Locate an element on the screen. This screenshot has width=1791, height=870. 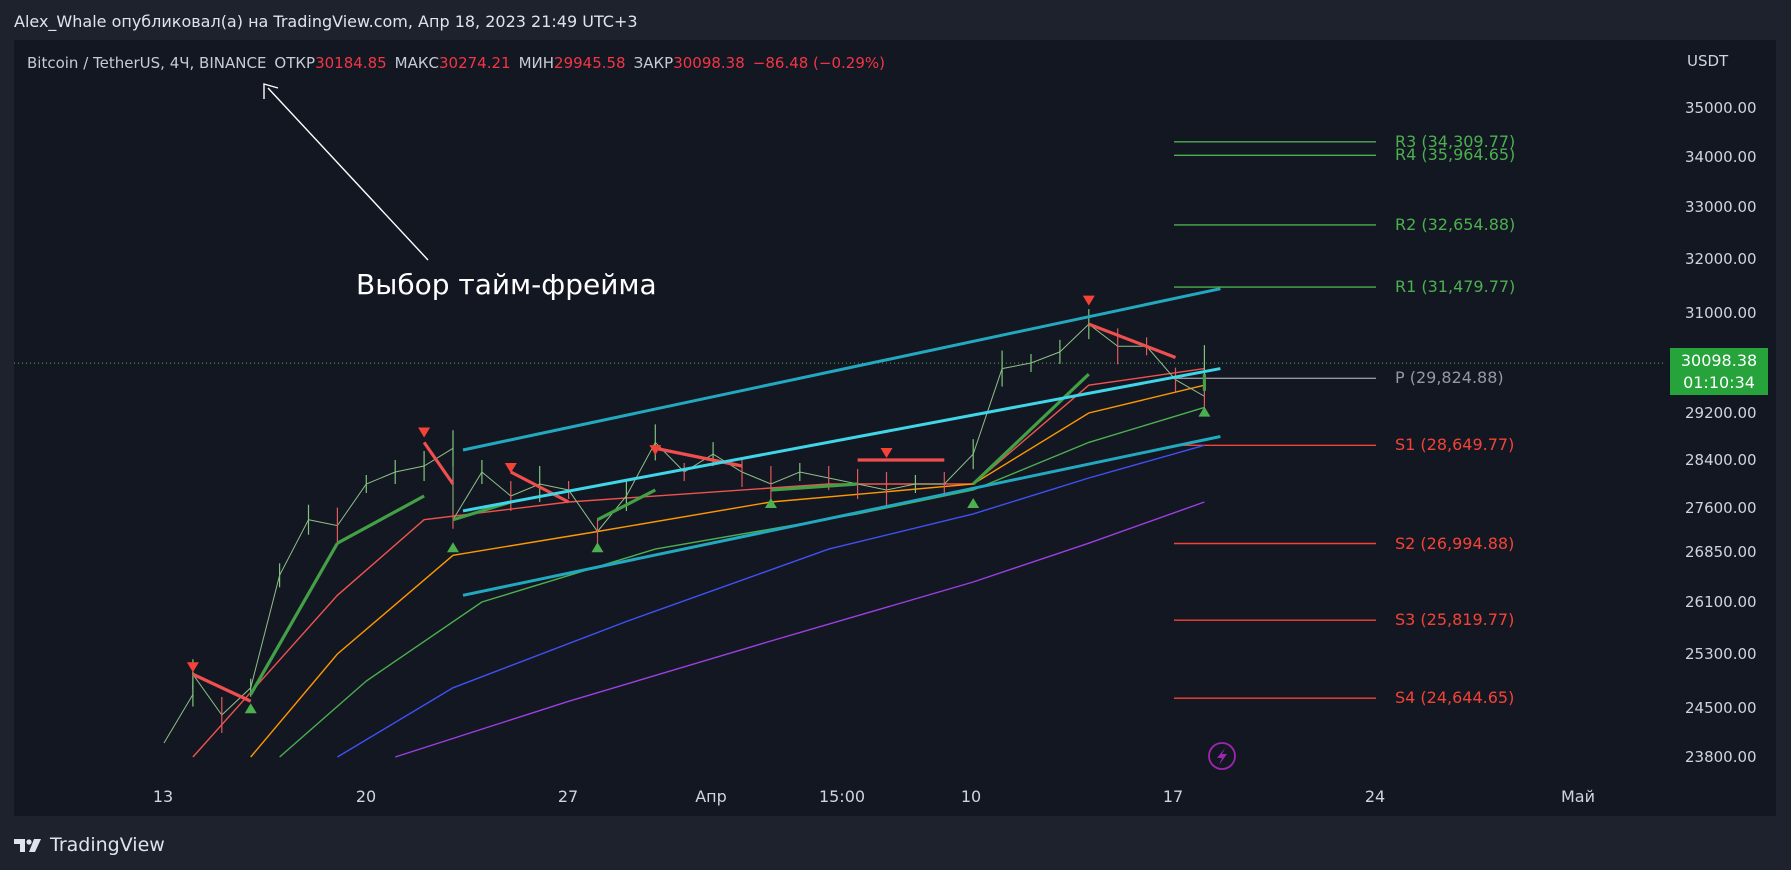
x-axis-tick: 20 is located at coordinates (366, 796).